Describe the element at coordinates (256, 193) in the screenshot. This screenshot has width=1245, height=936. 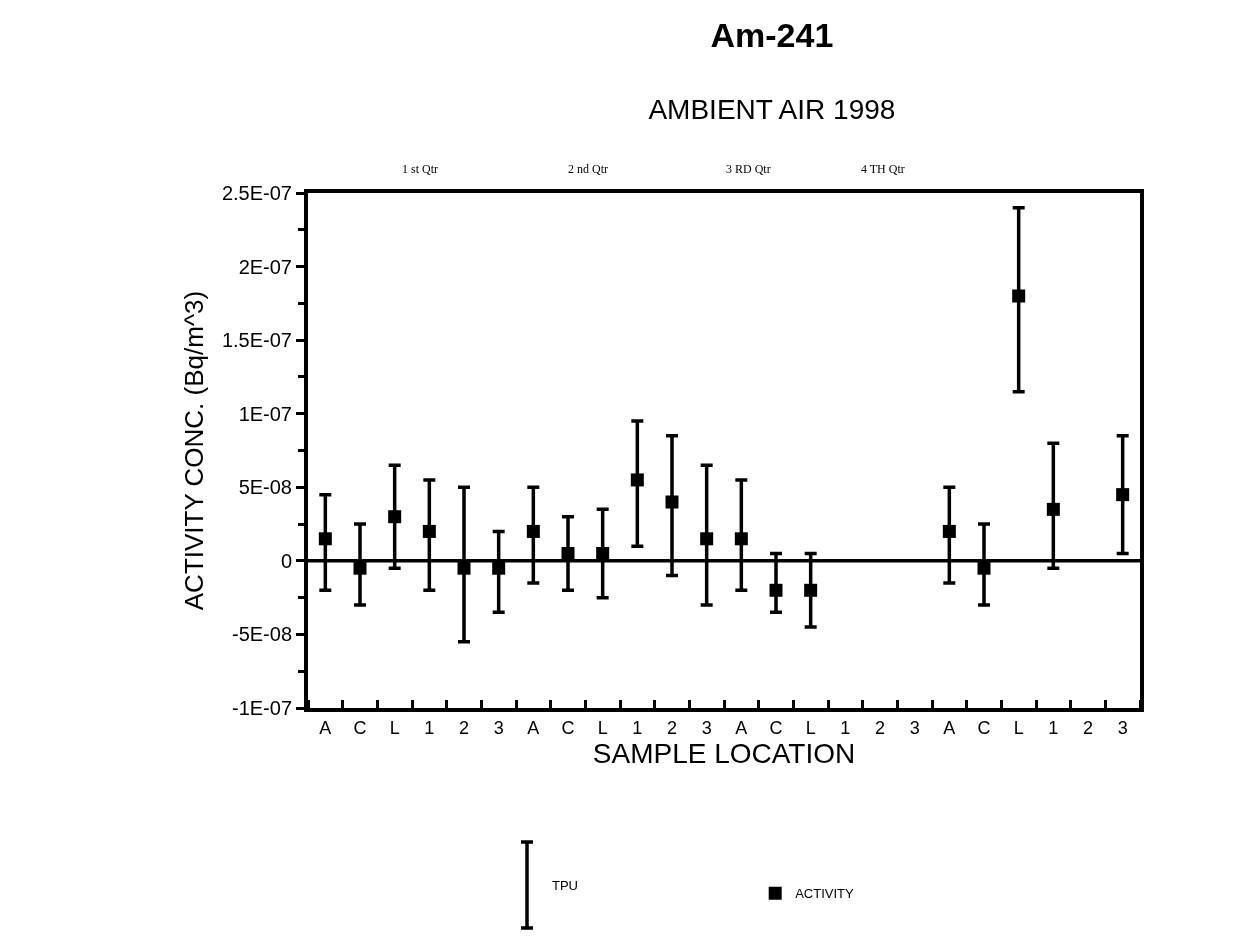
I see `y-tick-label: 2.5E-07` at that location.